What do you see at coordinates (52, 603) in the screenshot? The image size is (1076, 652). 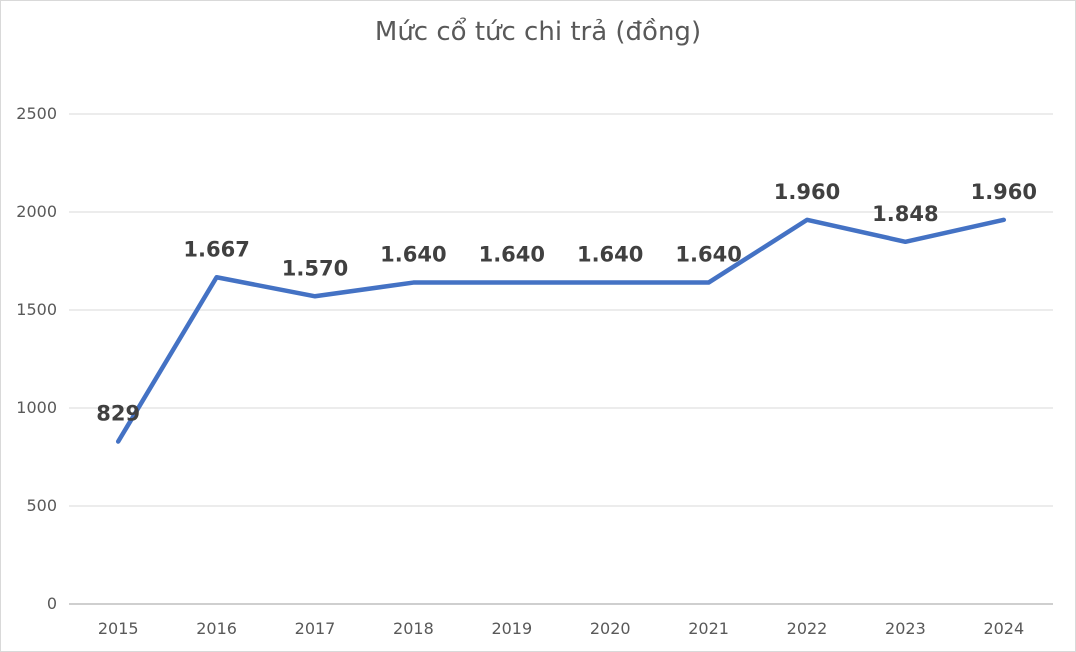 I see `y-axis-tick-label: 0` at bounding box center [52, 603].